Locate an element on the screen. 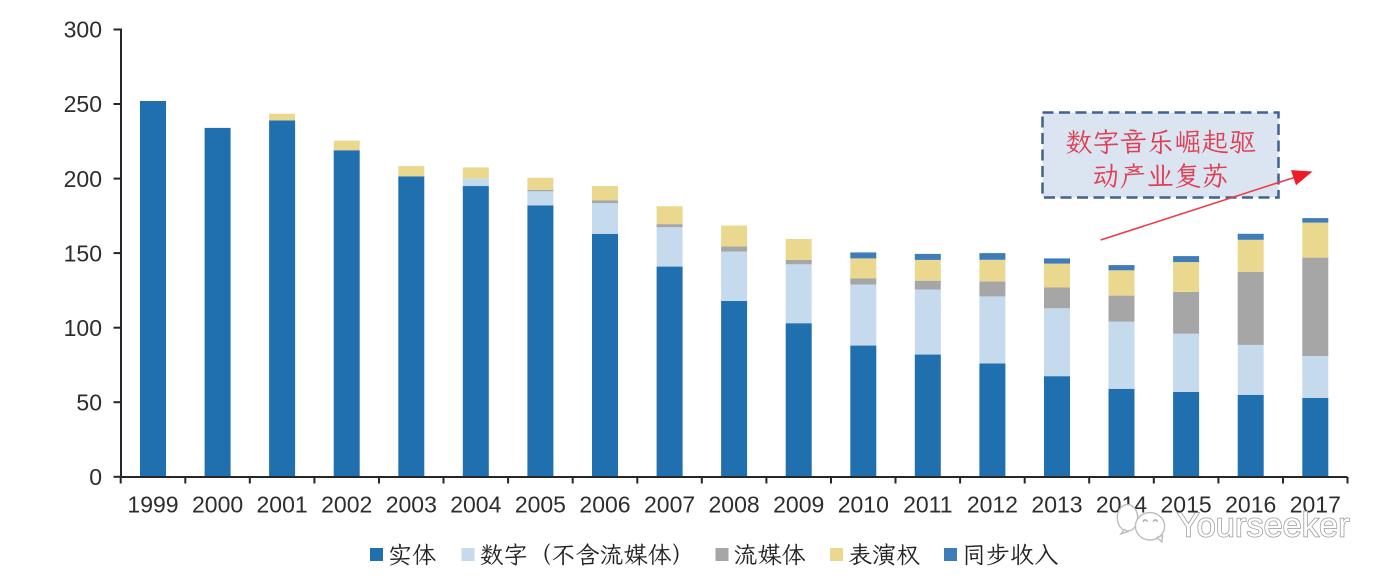 Image resolution: width=1398 pixels, height=587 pixels. svg-text: 2004 is located at coordinates (475, 505).